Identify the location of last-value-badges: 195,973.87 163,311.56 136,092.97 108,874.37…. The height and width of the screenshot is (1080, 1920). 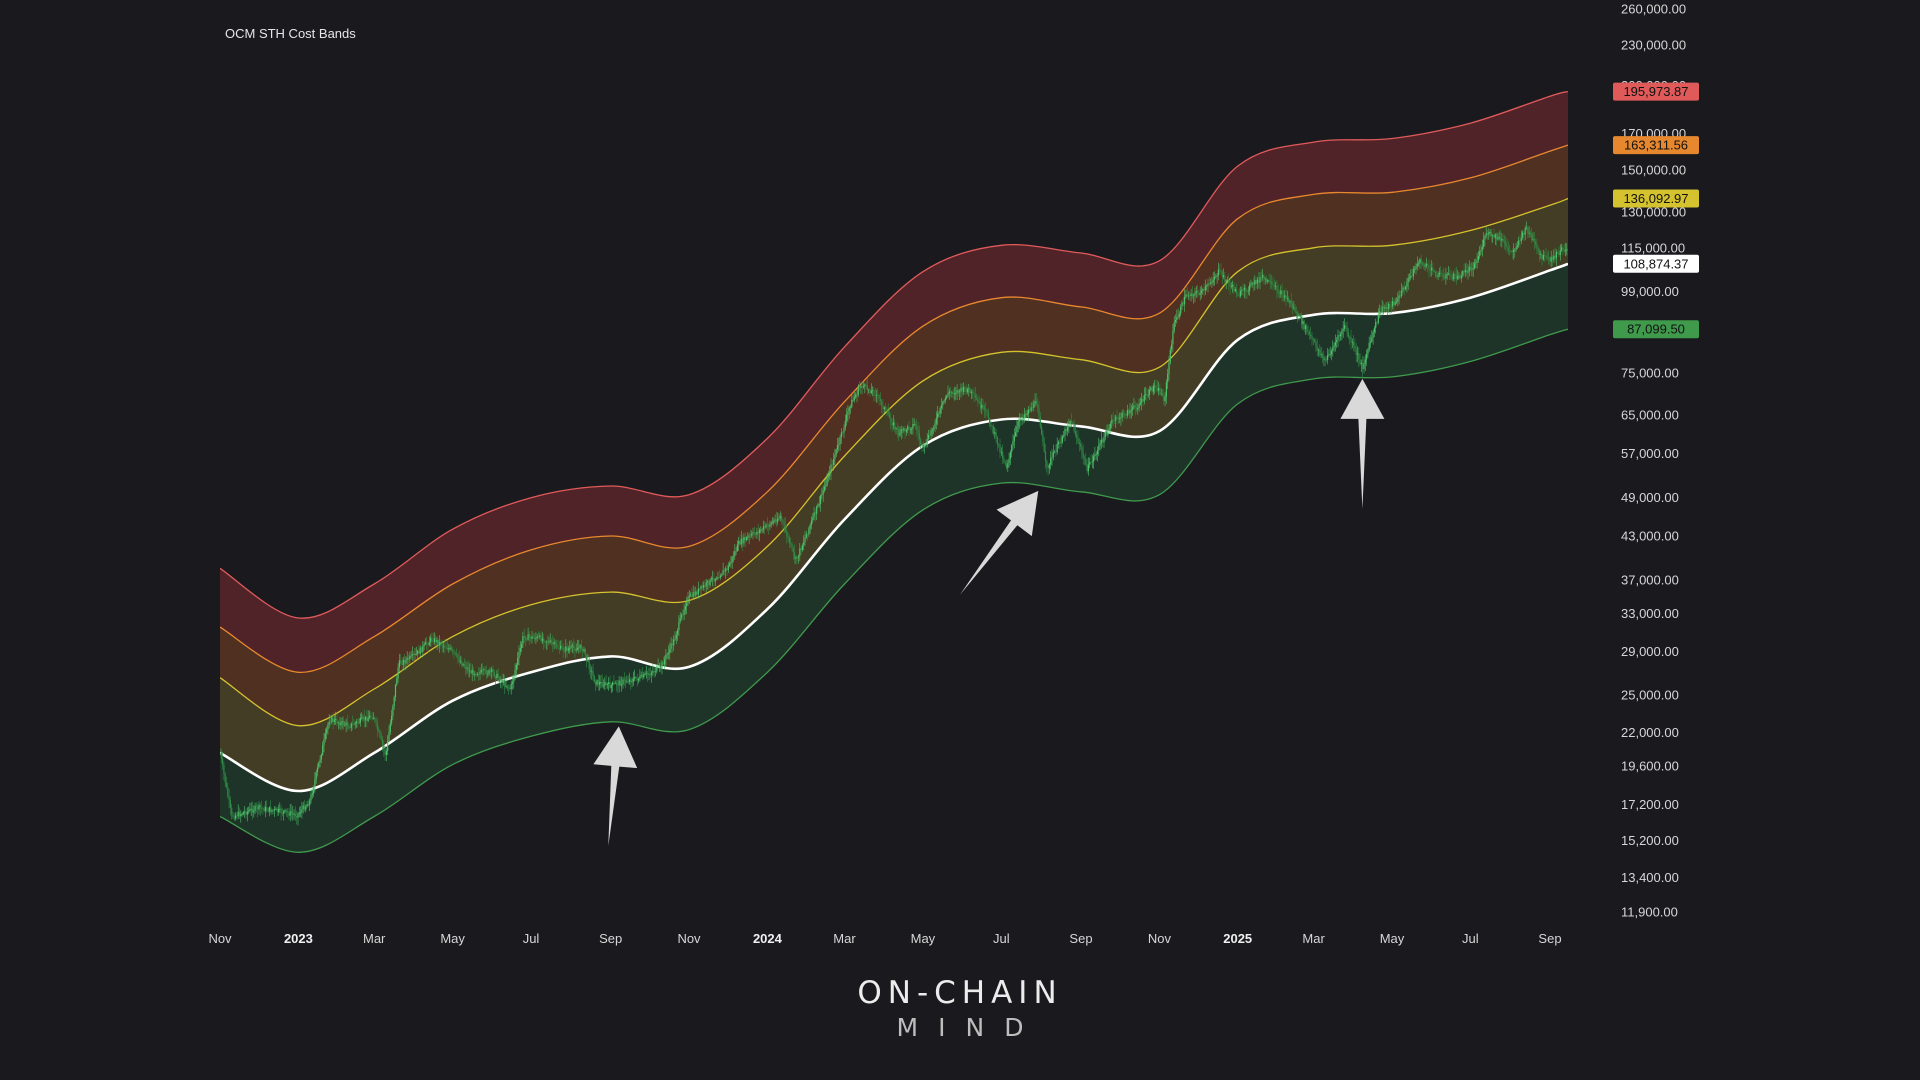
(1656, 210).